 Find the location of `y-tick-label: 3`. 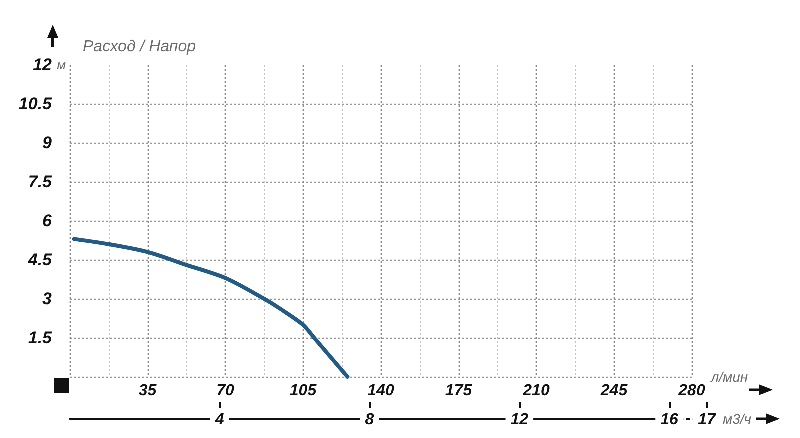

y-tick-label: 3 is located at coordinates (47, 299).